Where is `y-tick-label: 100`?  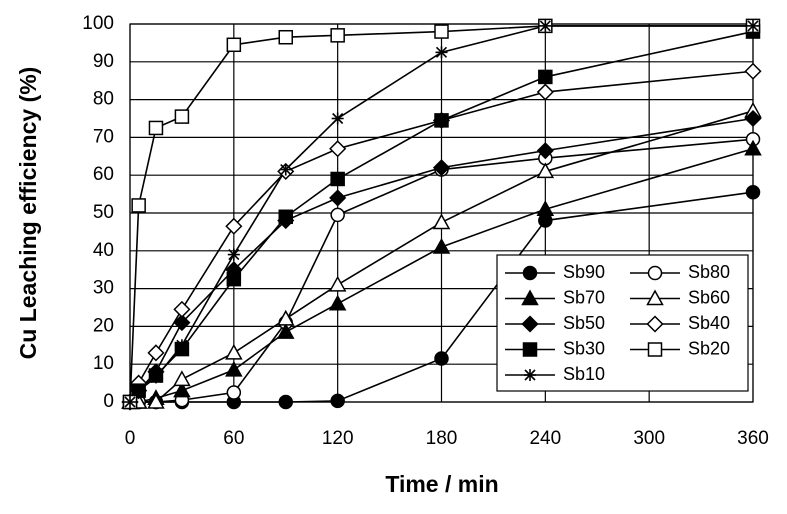
y-tick-label: 100 is located at coordinates (98, 23).